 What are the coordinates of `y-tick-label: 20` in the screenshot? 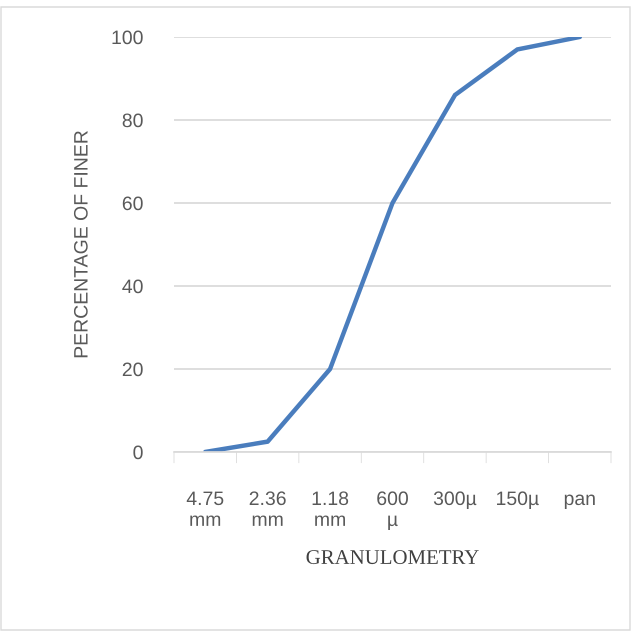 It's located at (132, 369).